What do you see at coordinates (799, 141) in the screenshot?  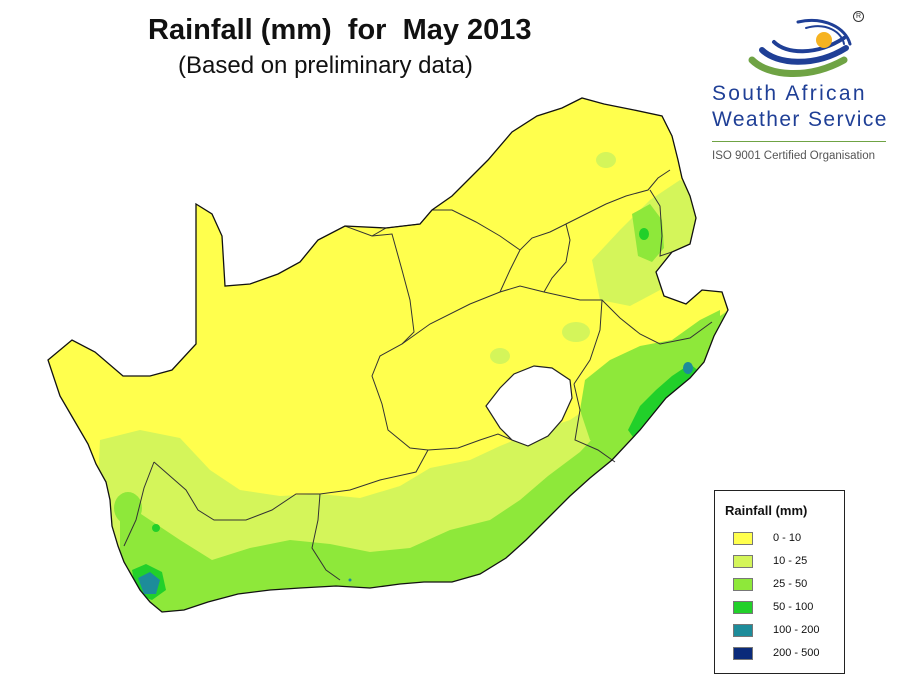 I see `logo-divider` at bounding box center [799, 141].